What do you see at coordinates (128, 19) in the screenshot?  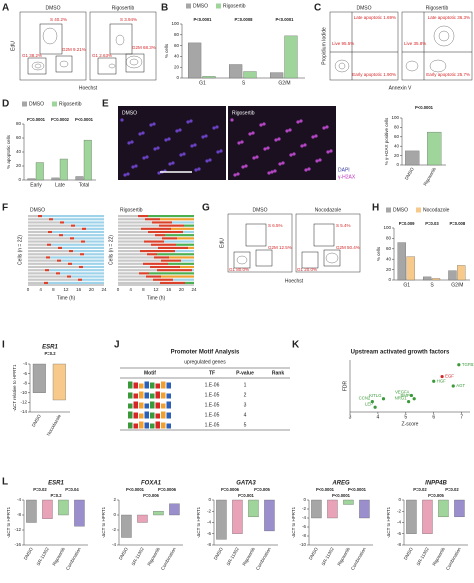 I see `gate-label: S 3.94%` at bounding box center [128, 19].